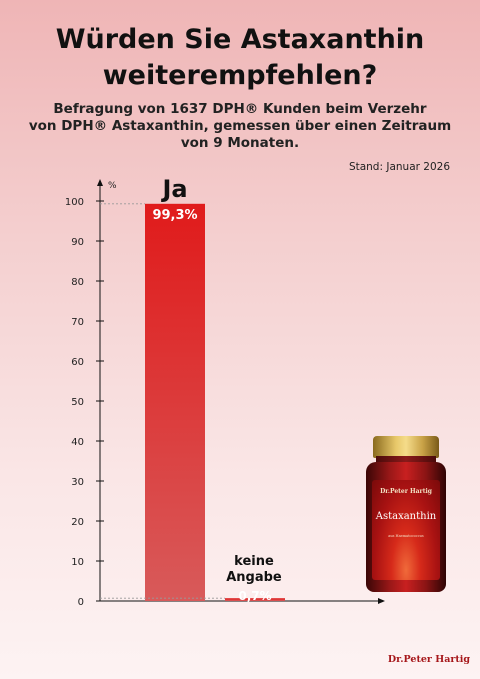  What do you see at coordinates (406, 460) in the screenshot?
I see `jar-neck` at bounding box center [406, 460].